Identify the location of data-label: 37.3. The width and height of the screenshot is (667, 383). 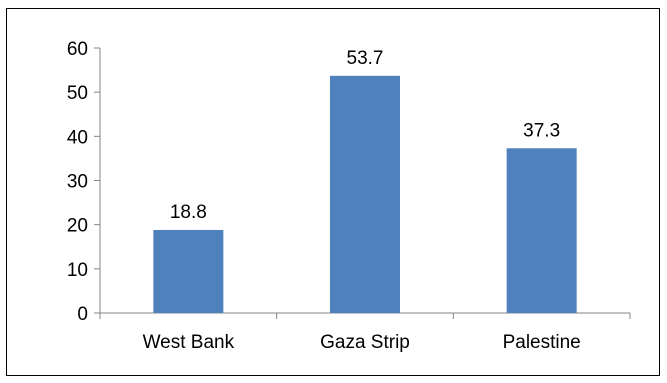
(541, 130).